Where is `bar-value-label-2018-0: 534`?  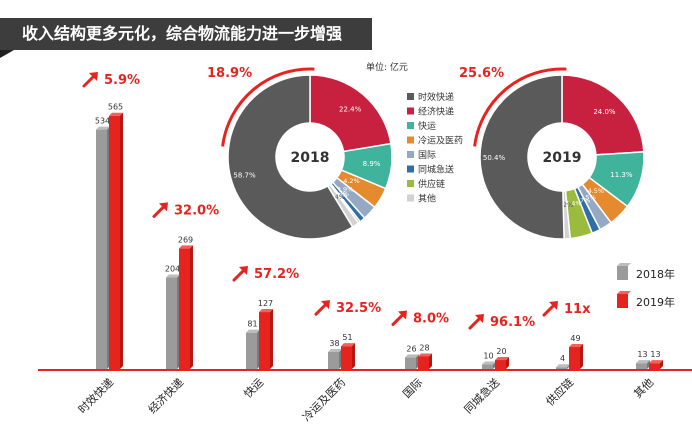 bar-value-label-2018-0: 534 is located at coordinates (102, 121).